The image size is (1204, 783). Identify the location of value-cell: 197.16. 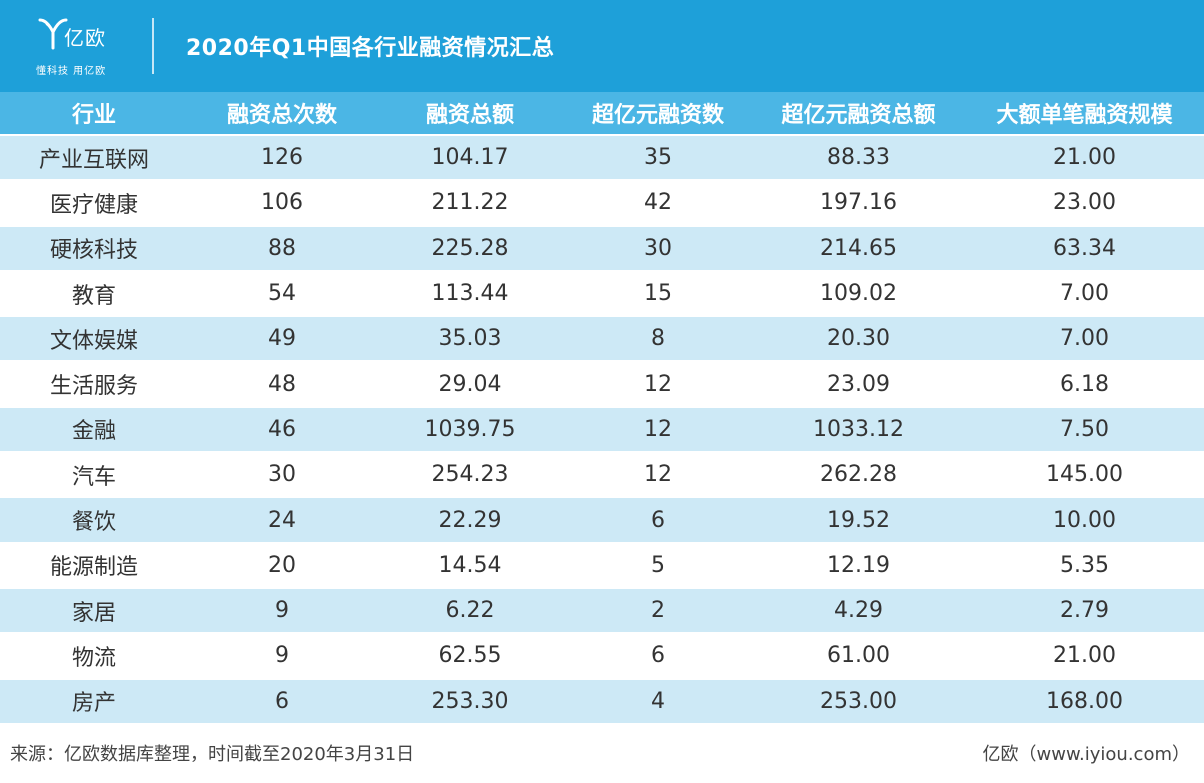
(858, 203).